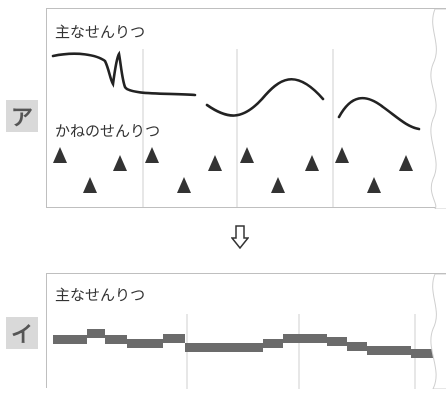 The width and height of the screenshot is (446, 393). Describe the element at coordinates (22, 333) in the screenshot. I see `panel-b-label: イ` at that location.